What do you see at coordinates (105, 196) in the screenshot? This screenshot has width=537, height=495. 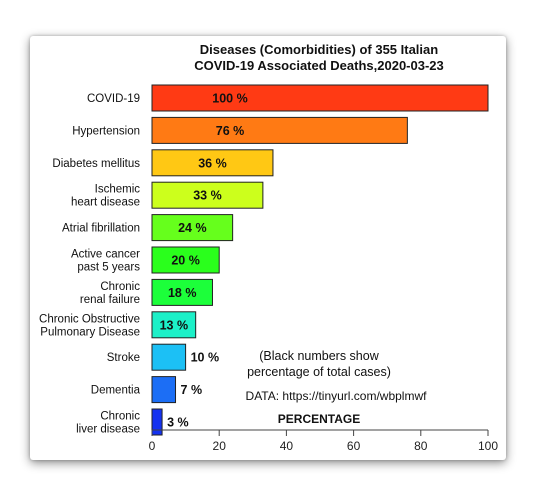 I see `category-label: Ischemic heart disease` at bounding box center [105, 196].